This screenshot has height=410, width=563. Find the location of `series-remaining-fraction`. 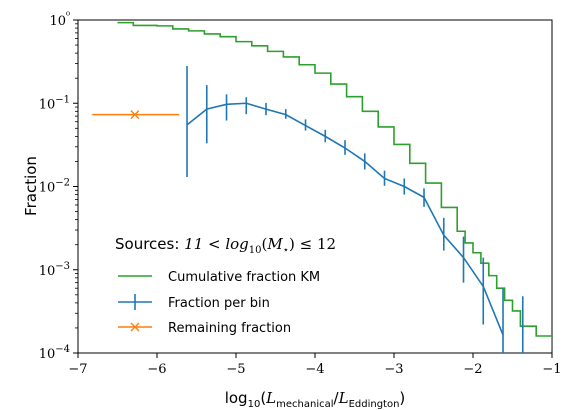

series-remaining-fraction is located at coordinates (135, 115).